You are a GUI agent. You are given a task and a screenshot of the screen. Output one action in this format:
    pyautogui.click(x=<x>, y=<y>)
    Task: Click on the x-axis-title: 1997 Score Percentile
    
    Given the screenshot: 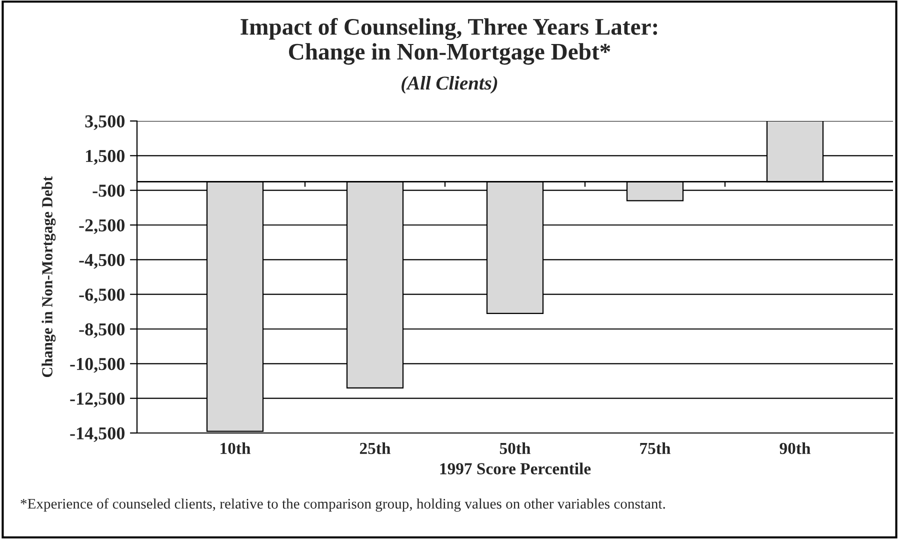 What is the action you would take?
    pyautogui.click(x=515, y=468)
    